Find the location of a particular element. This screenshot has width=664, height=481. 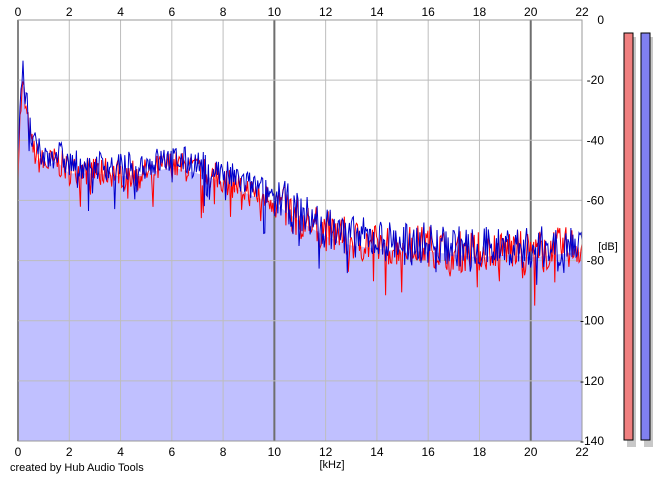

y-tick: -20 is located at coordinates (596, 80).